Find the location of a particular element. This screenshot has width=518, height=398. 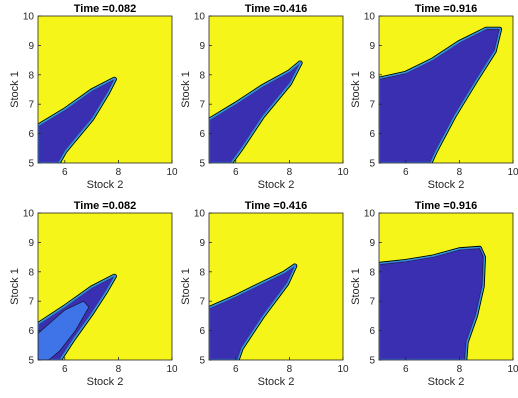

contour-region is located at coordinates (432, 303).